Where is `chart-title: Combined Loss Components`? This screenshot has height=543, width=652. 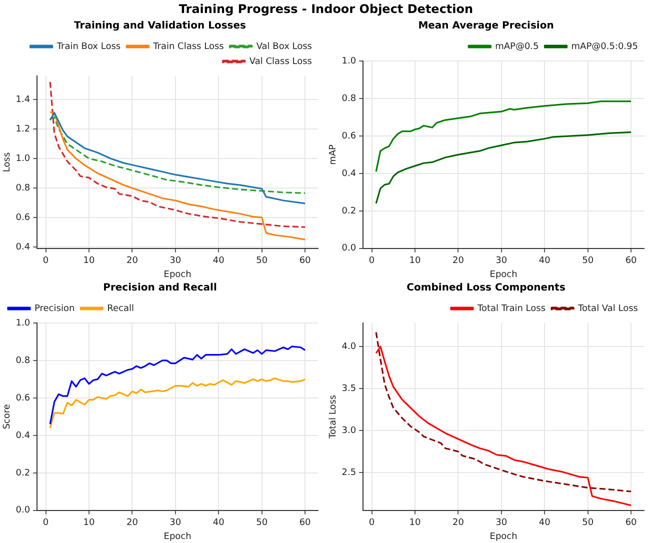 chart-title: Combined Loss Components is located at coordinates (486, 288).